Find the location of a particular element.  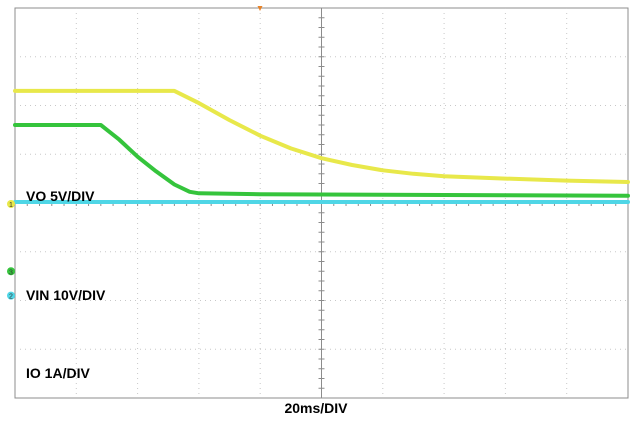

channel-marker-vin is located at coordinates (11, 271).